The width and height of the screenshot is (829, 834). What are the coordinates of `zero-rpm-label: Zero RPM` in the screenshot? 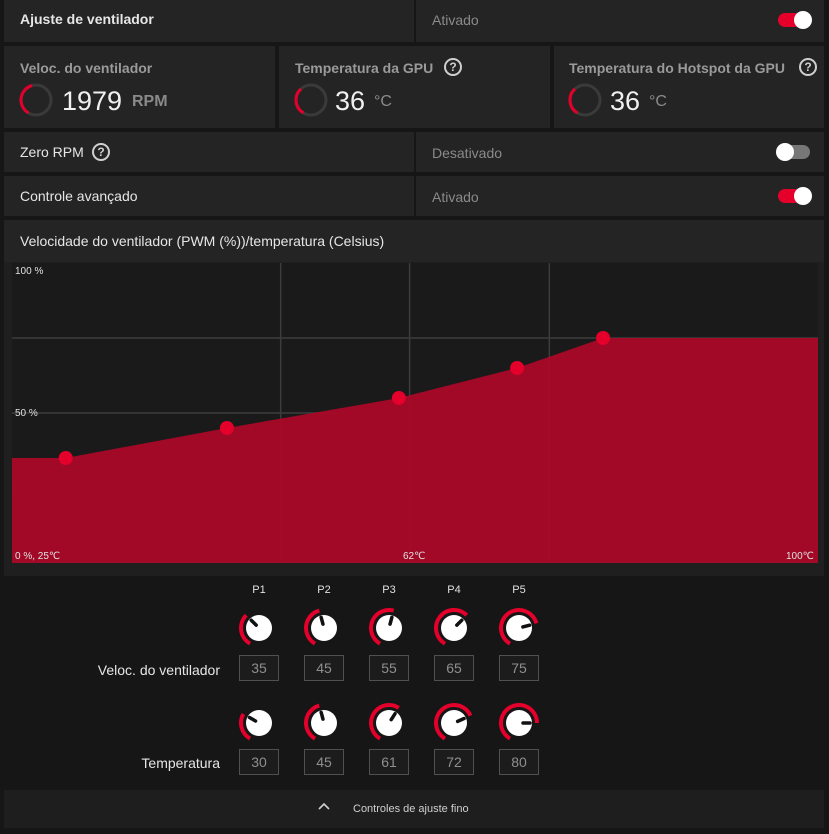 It's located at (52, 152).